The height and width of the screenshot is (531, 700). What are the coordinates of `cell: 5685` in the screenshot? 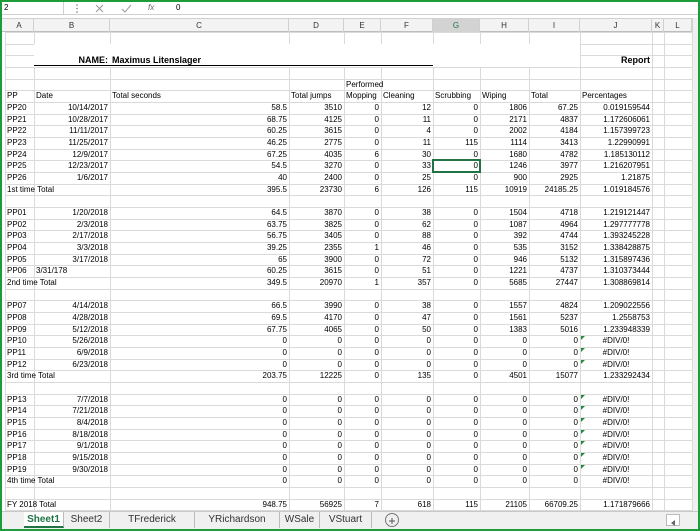 It's located at (518, 283).